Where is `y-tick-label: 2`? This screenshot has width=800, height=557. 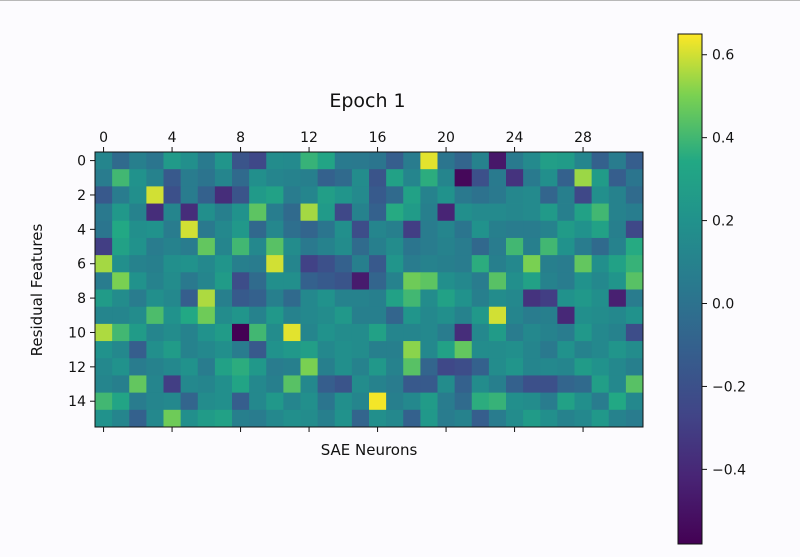 y-tick-label: 2 is located at coordinates (81, 196).